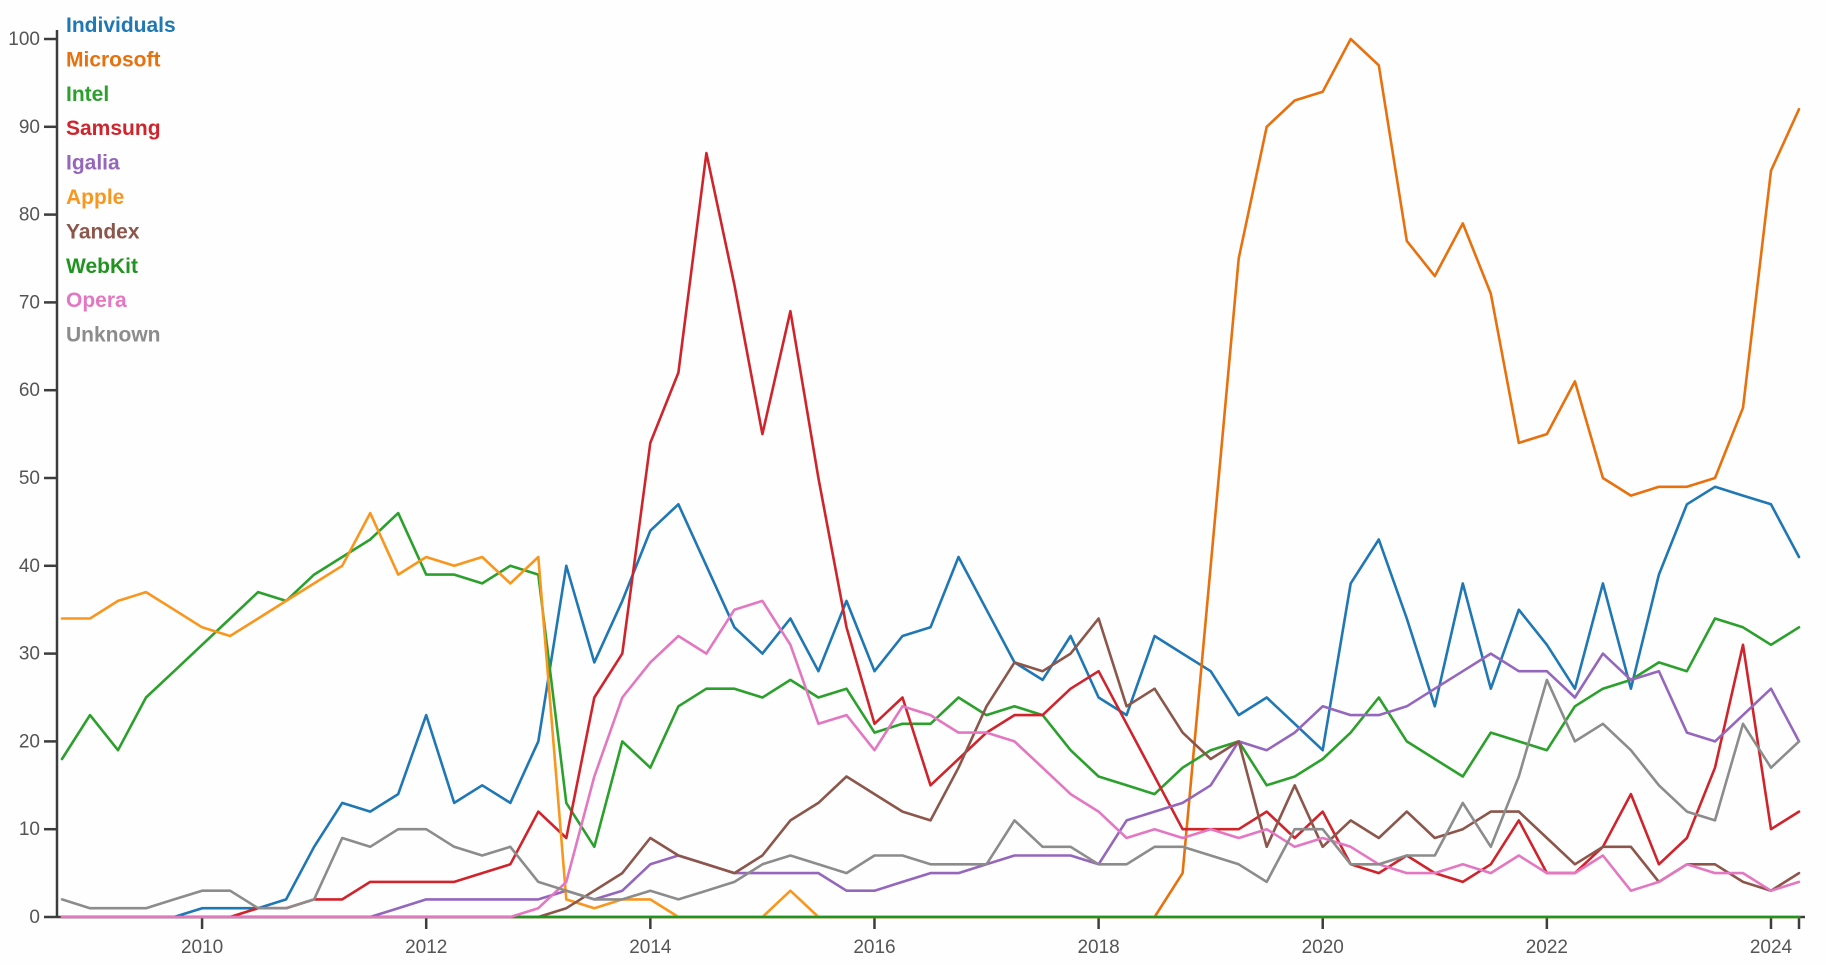  I want to click on y-tick-label-100: 100, so click(24, 39).